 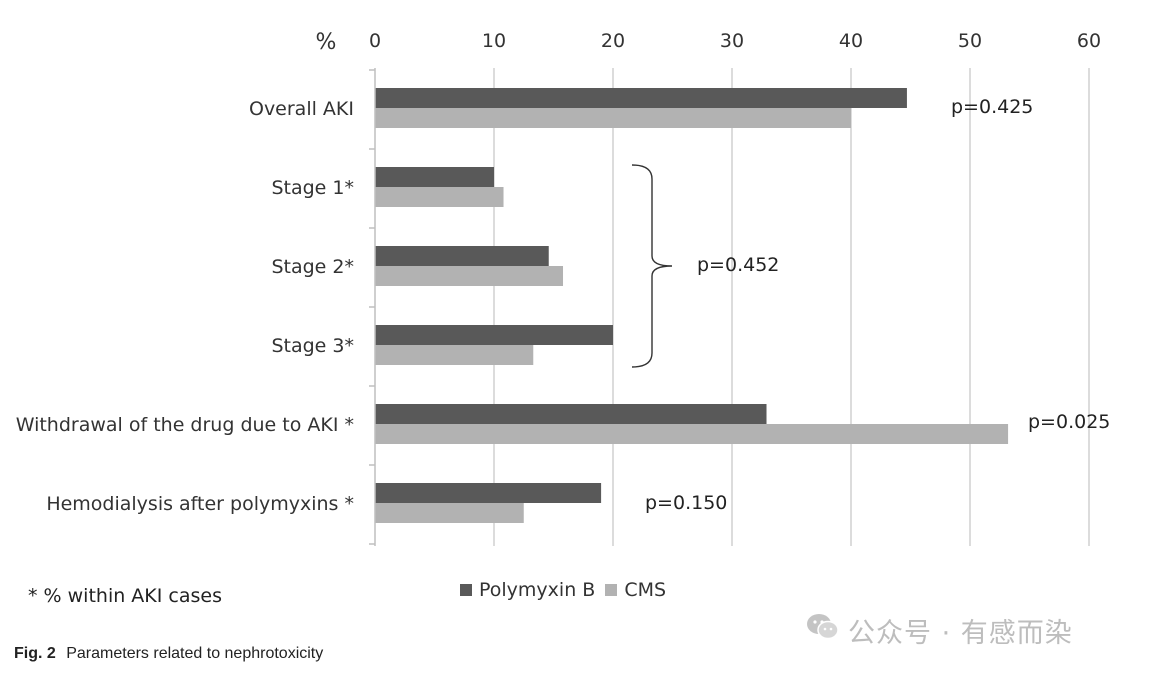 What do you see at coordinates (125, 596) in the screenshot?
I see `footnote: * % within AKI cases` at bounding box center [125, 596].